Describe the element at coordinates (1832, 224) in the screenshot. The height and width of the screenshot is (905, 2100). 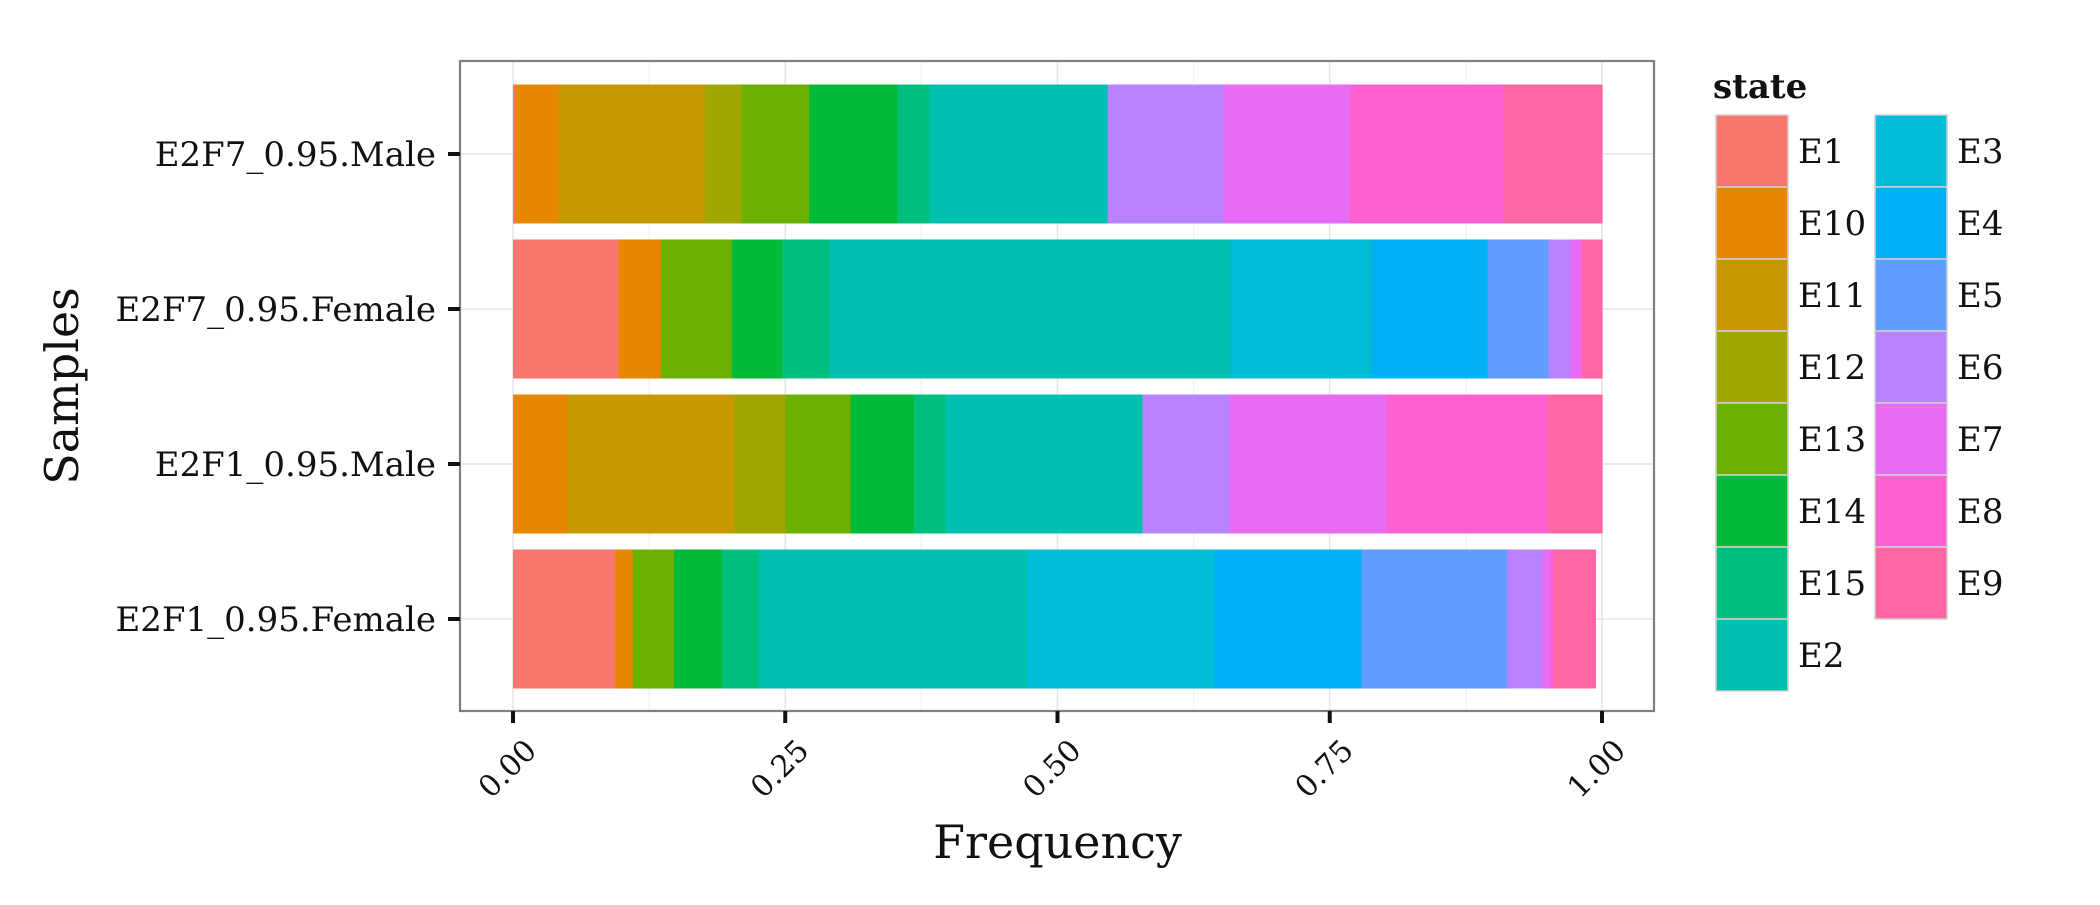
I see `legend-label: E10` at that location.